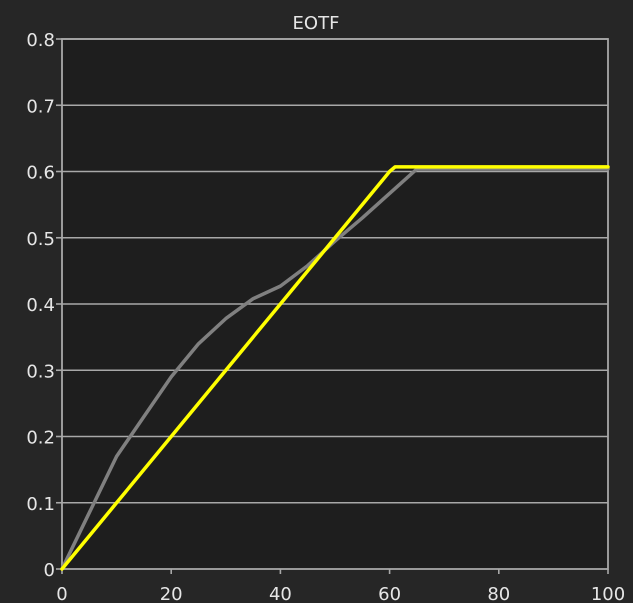 This screenshot has height=603, width=633. What do you see at coordinates (40, 305) in the screenshot?
I see `y-tick-label: 0.4` at bounding box center [40, 305].